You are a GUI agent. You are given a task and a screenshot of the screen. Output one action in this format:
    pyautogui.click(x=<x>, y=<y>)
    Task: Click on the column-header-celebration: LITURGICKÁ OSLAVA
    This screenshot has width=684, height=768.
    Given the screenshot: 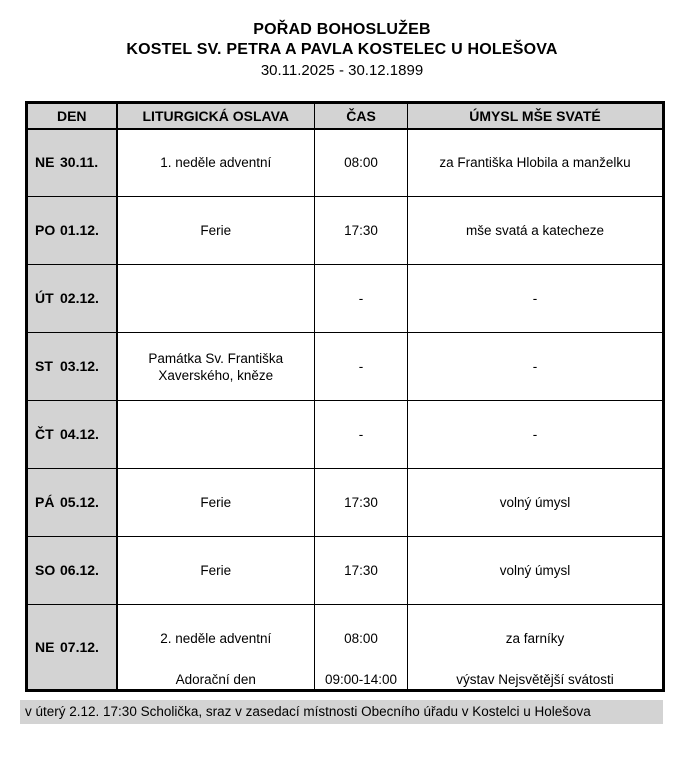 What is the action you would take?
    pyautogui.click(x=215, y=116)
    